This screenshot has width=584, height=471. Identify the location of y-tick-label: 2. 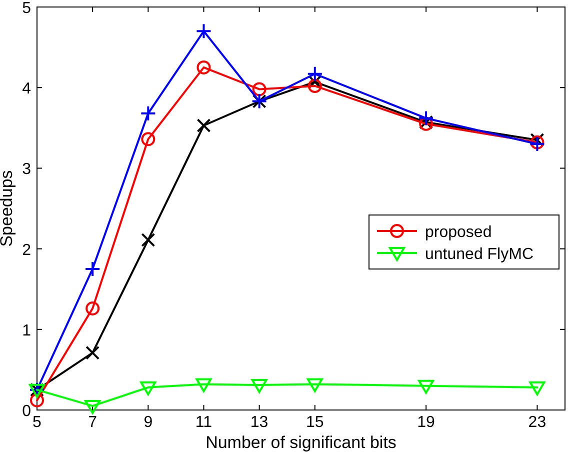
(27, 250).